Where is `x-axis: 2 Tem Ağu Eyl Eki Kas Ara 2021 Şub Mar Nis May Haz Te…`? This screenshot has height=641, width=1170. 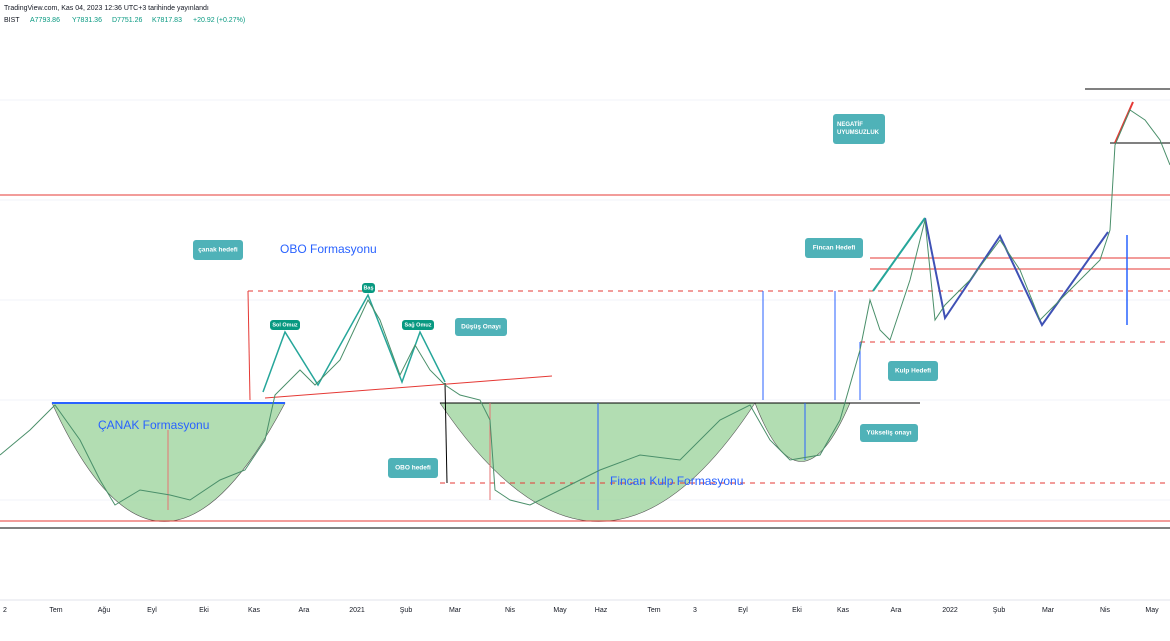
x-axis: 2 Tem Ağu Eyl Eki Kas Ara 2021 Şub Mar Nis May Haz Te… is located at coordinates (581, 610).